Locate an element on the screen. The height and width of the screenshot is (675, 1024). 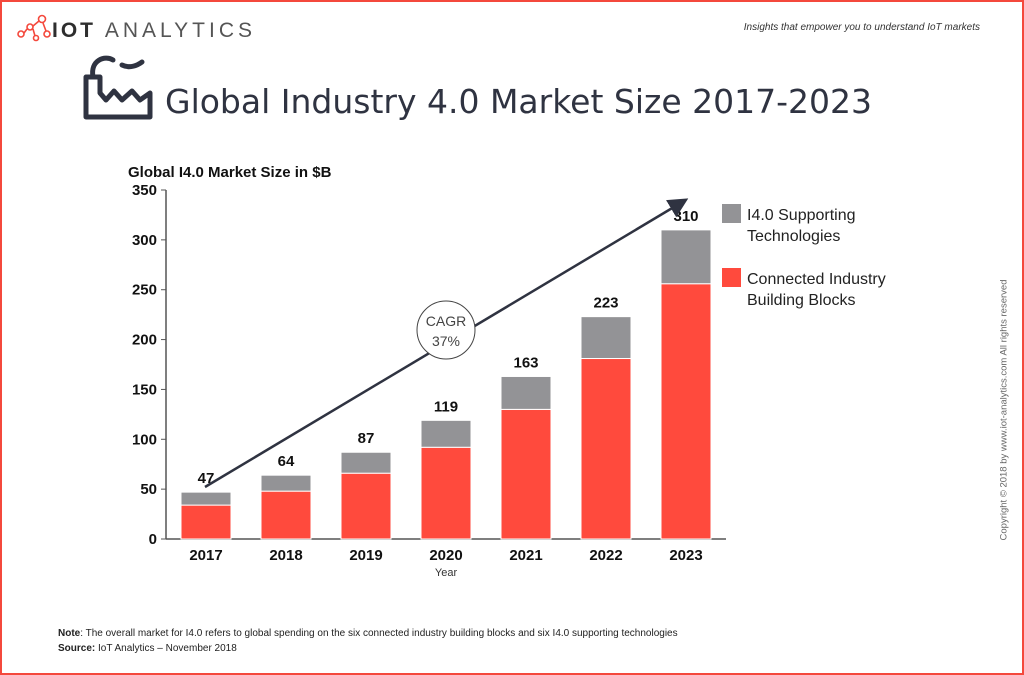
legend-label: Connected Industry is located at coordinates (816, 279).